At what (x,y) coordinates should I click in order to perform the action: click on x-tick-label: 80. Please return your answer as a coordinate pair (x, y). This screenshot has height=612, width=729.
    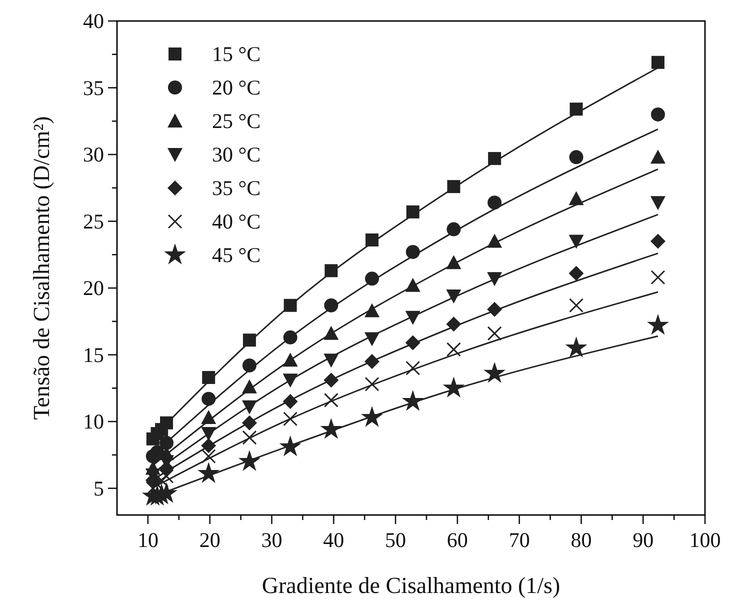
    Looking at the image, I should click on (581, 540).